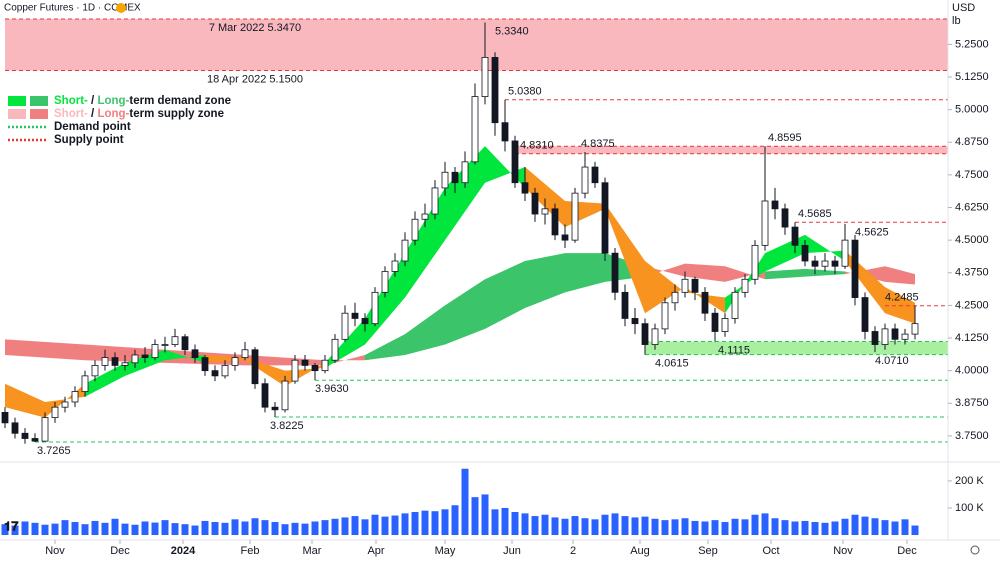 The height and width of the screenshot is (562, 1000). Describe the element at coordinates (54, 451) in the screenshot. I see `annotation: 3.7265` at that location.